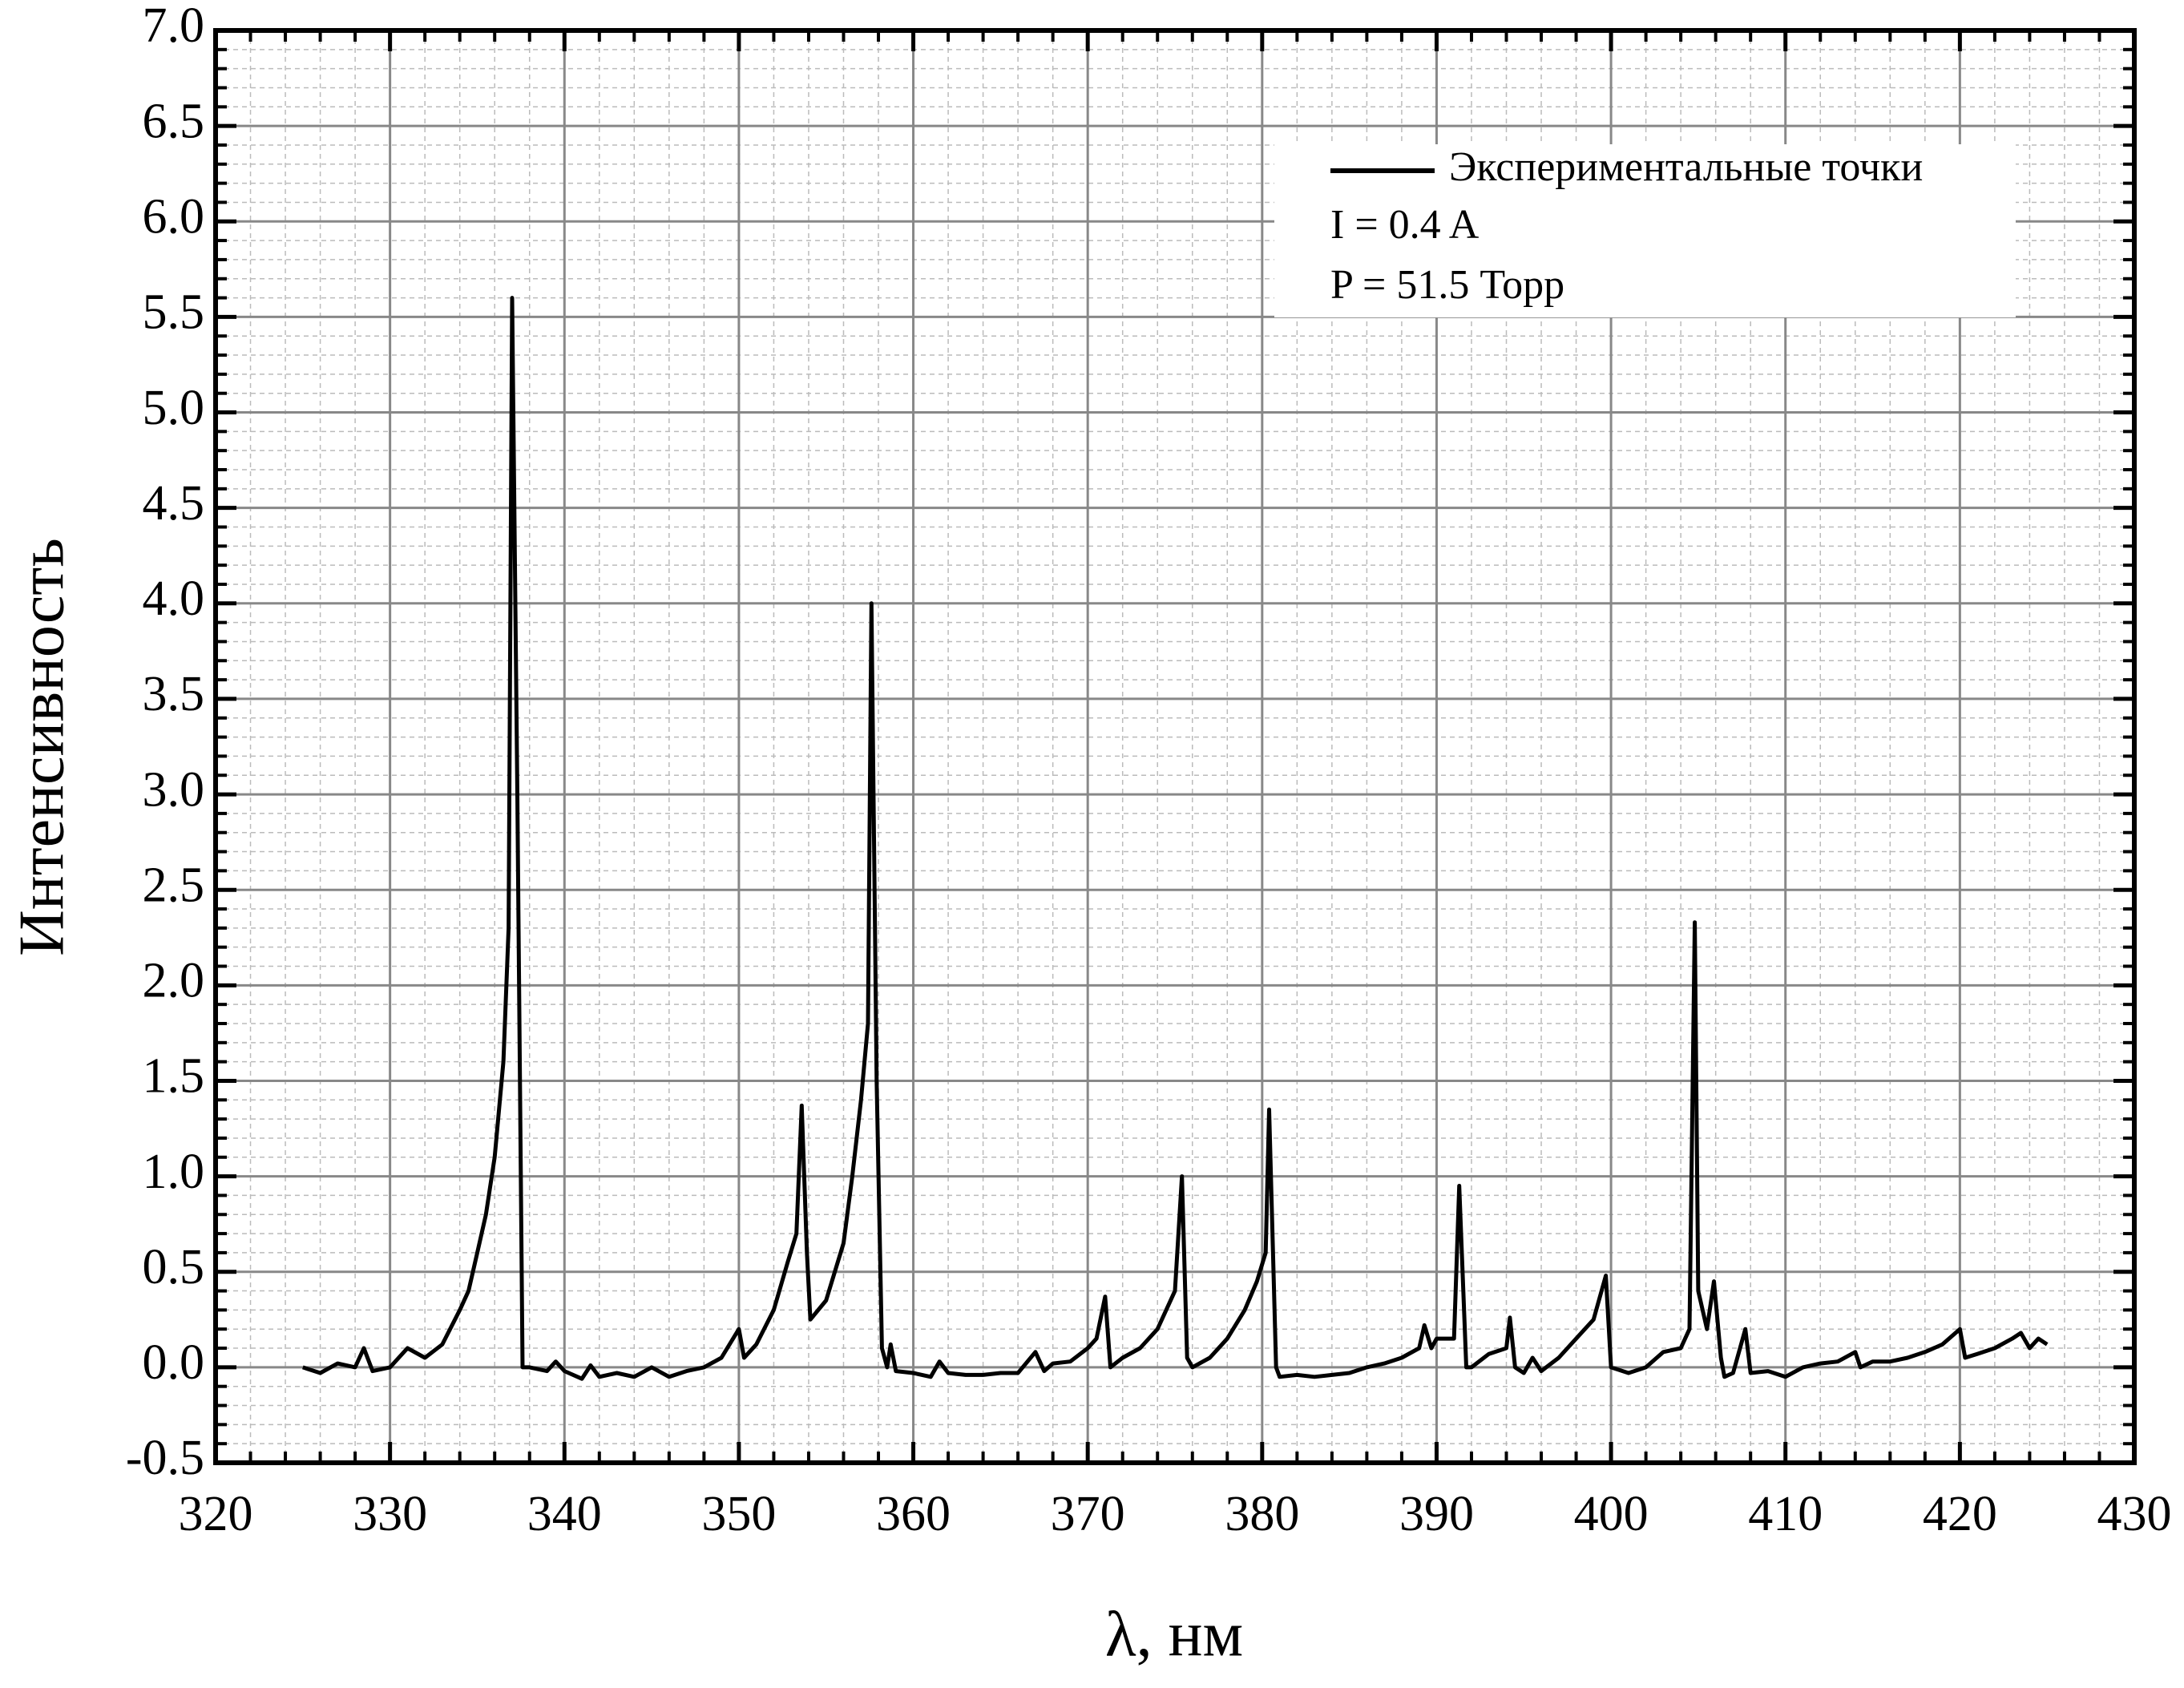  What do you see at coordinates (174, 1267) in the screenshot?
I see `y-tick-label: 0.5` at bounding box center [174, 1267].